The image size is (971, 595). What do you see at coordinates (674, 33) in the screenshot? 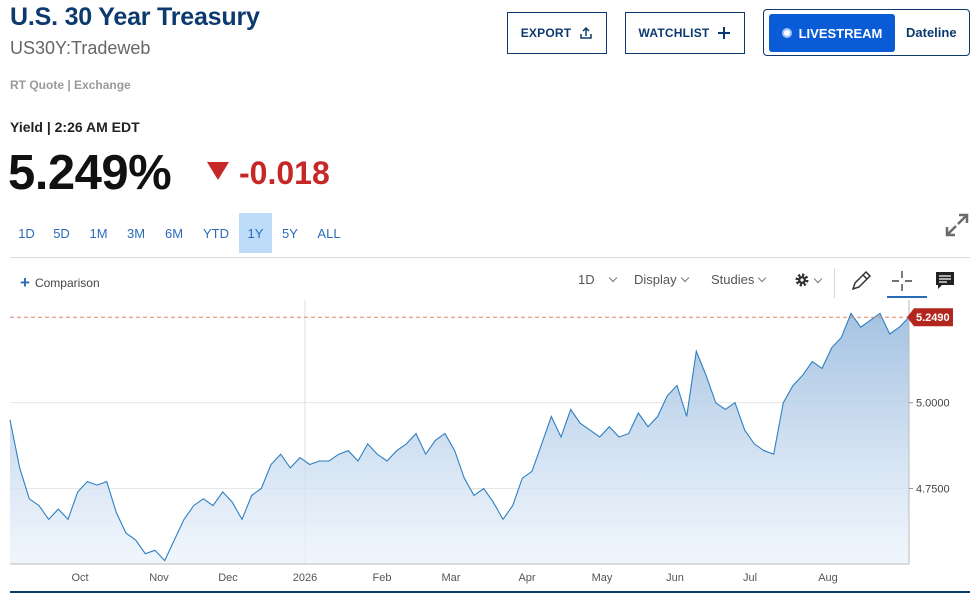
I see `watchlist-button-label: WATCHLIST` at bounding box center [674, 33].